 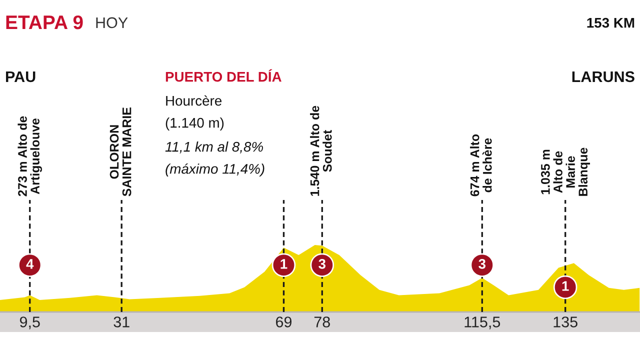 I want to click on text: (1.140 m), so click(x=195, y=124).